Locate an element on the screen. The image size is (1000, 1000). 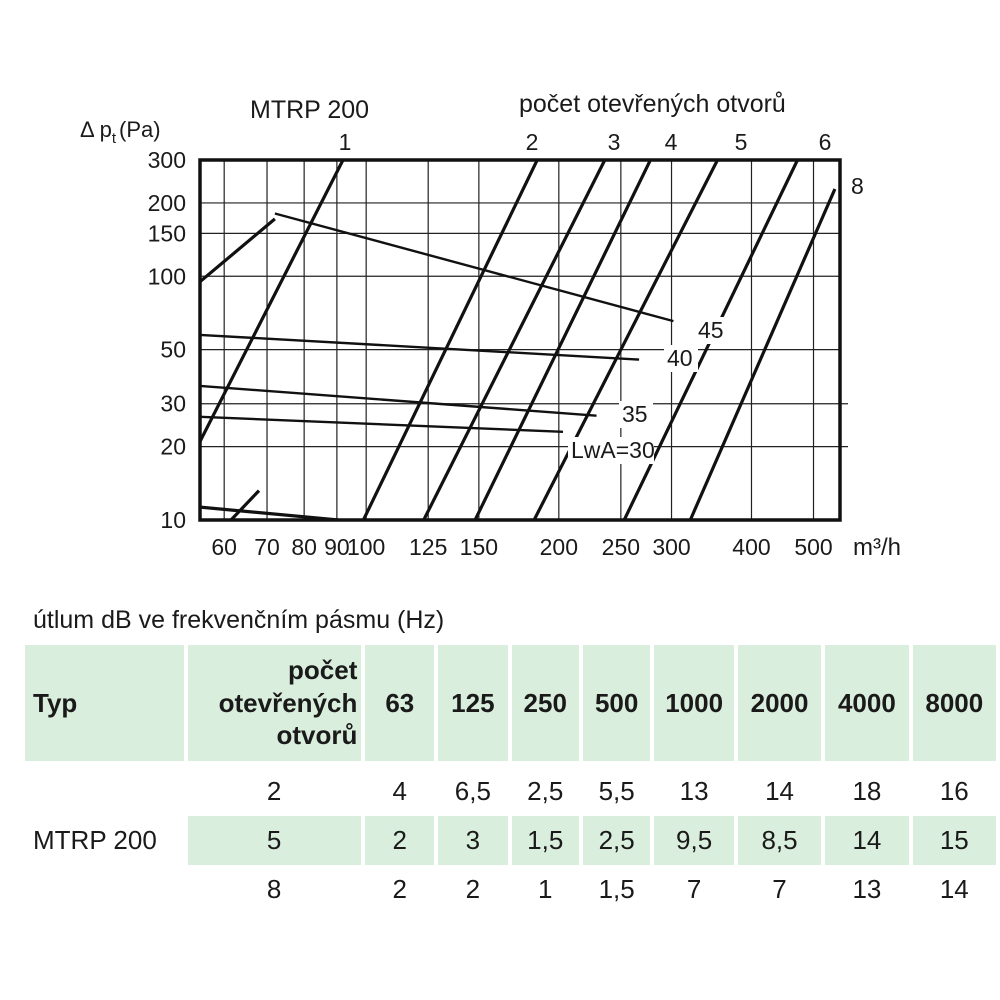
noise-line-label: 40 is located at coordinates (680, 358).